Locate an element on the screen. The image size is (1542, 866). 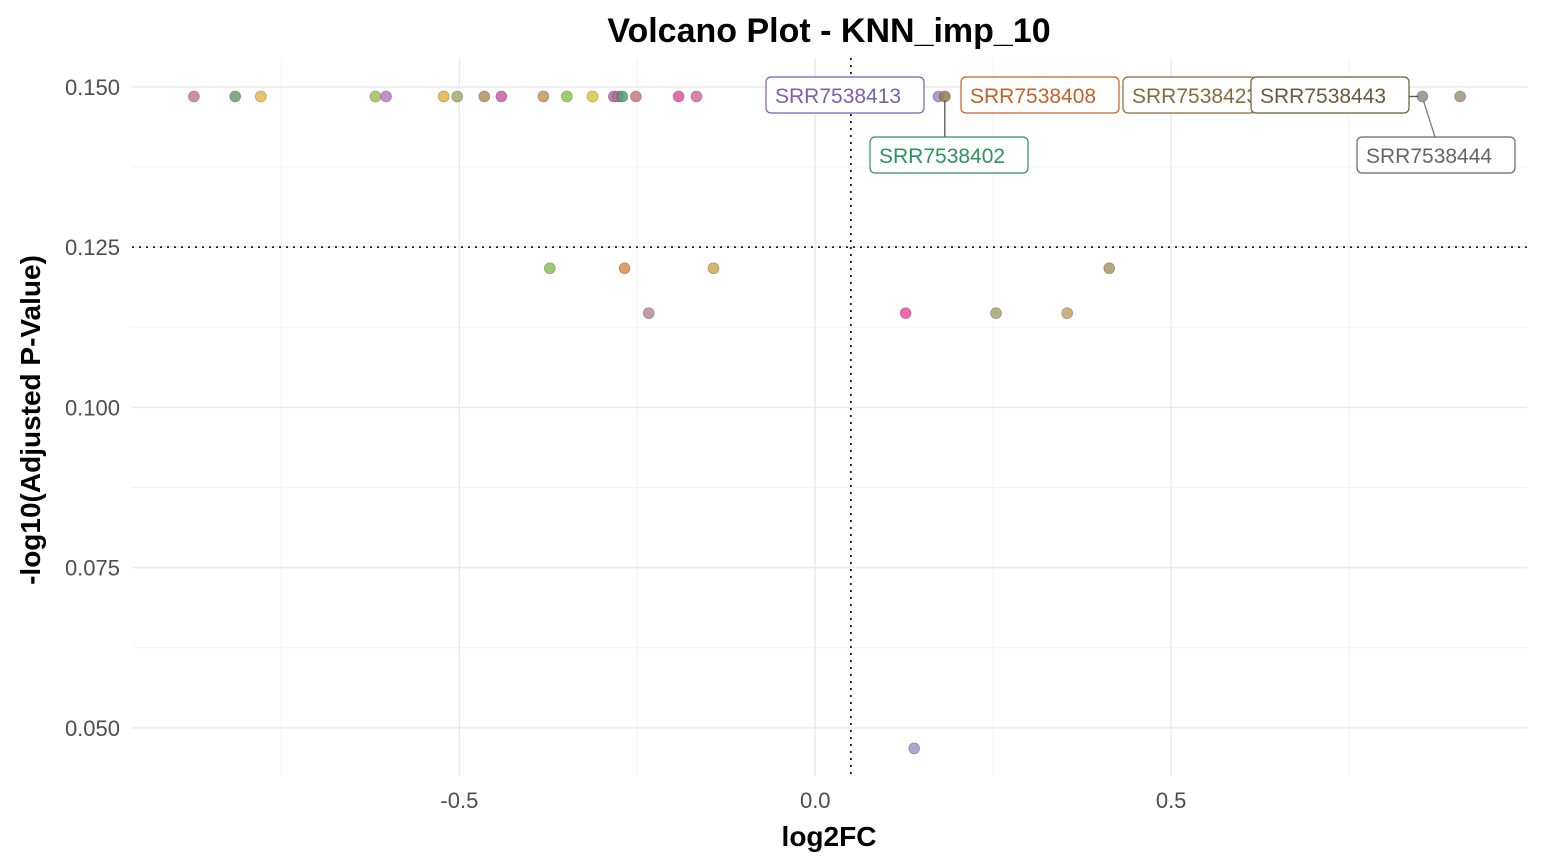
y-tick-label: 0.050 is located at coordinates (92, 728).